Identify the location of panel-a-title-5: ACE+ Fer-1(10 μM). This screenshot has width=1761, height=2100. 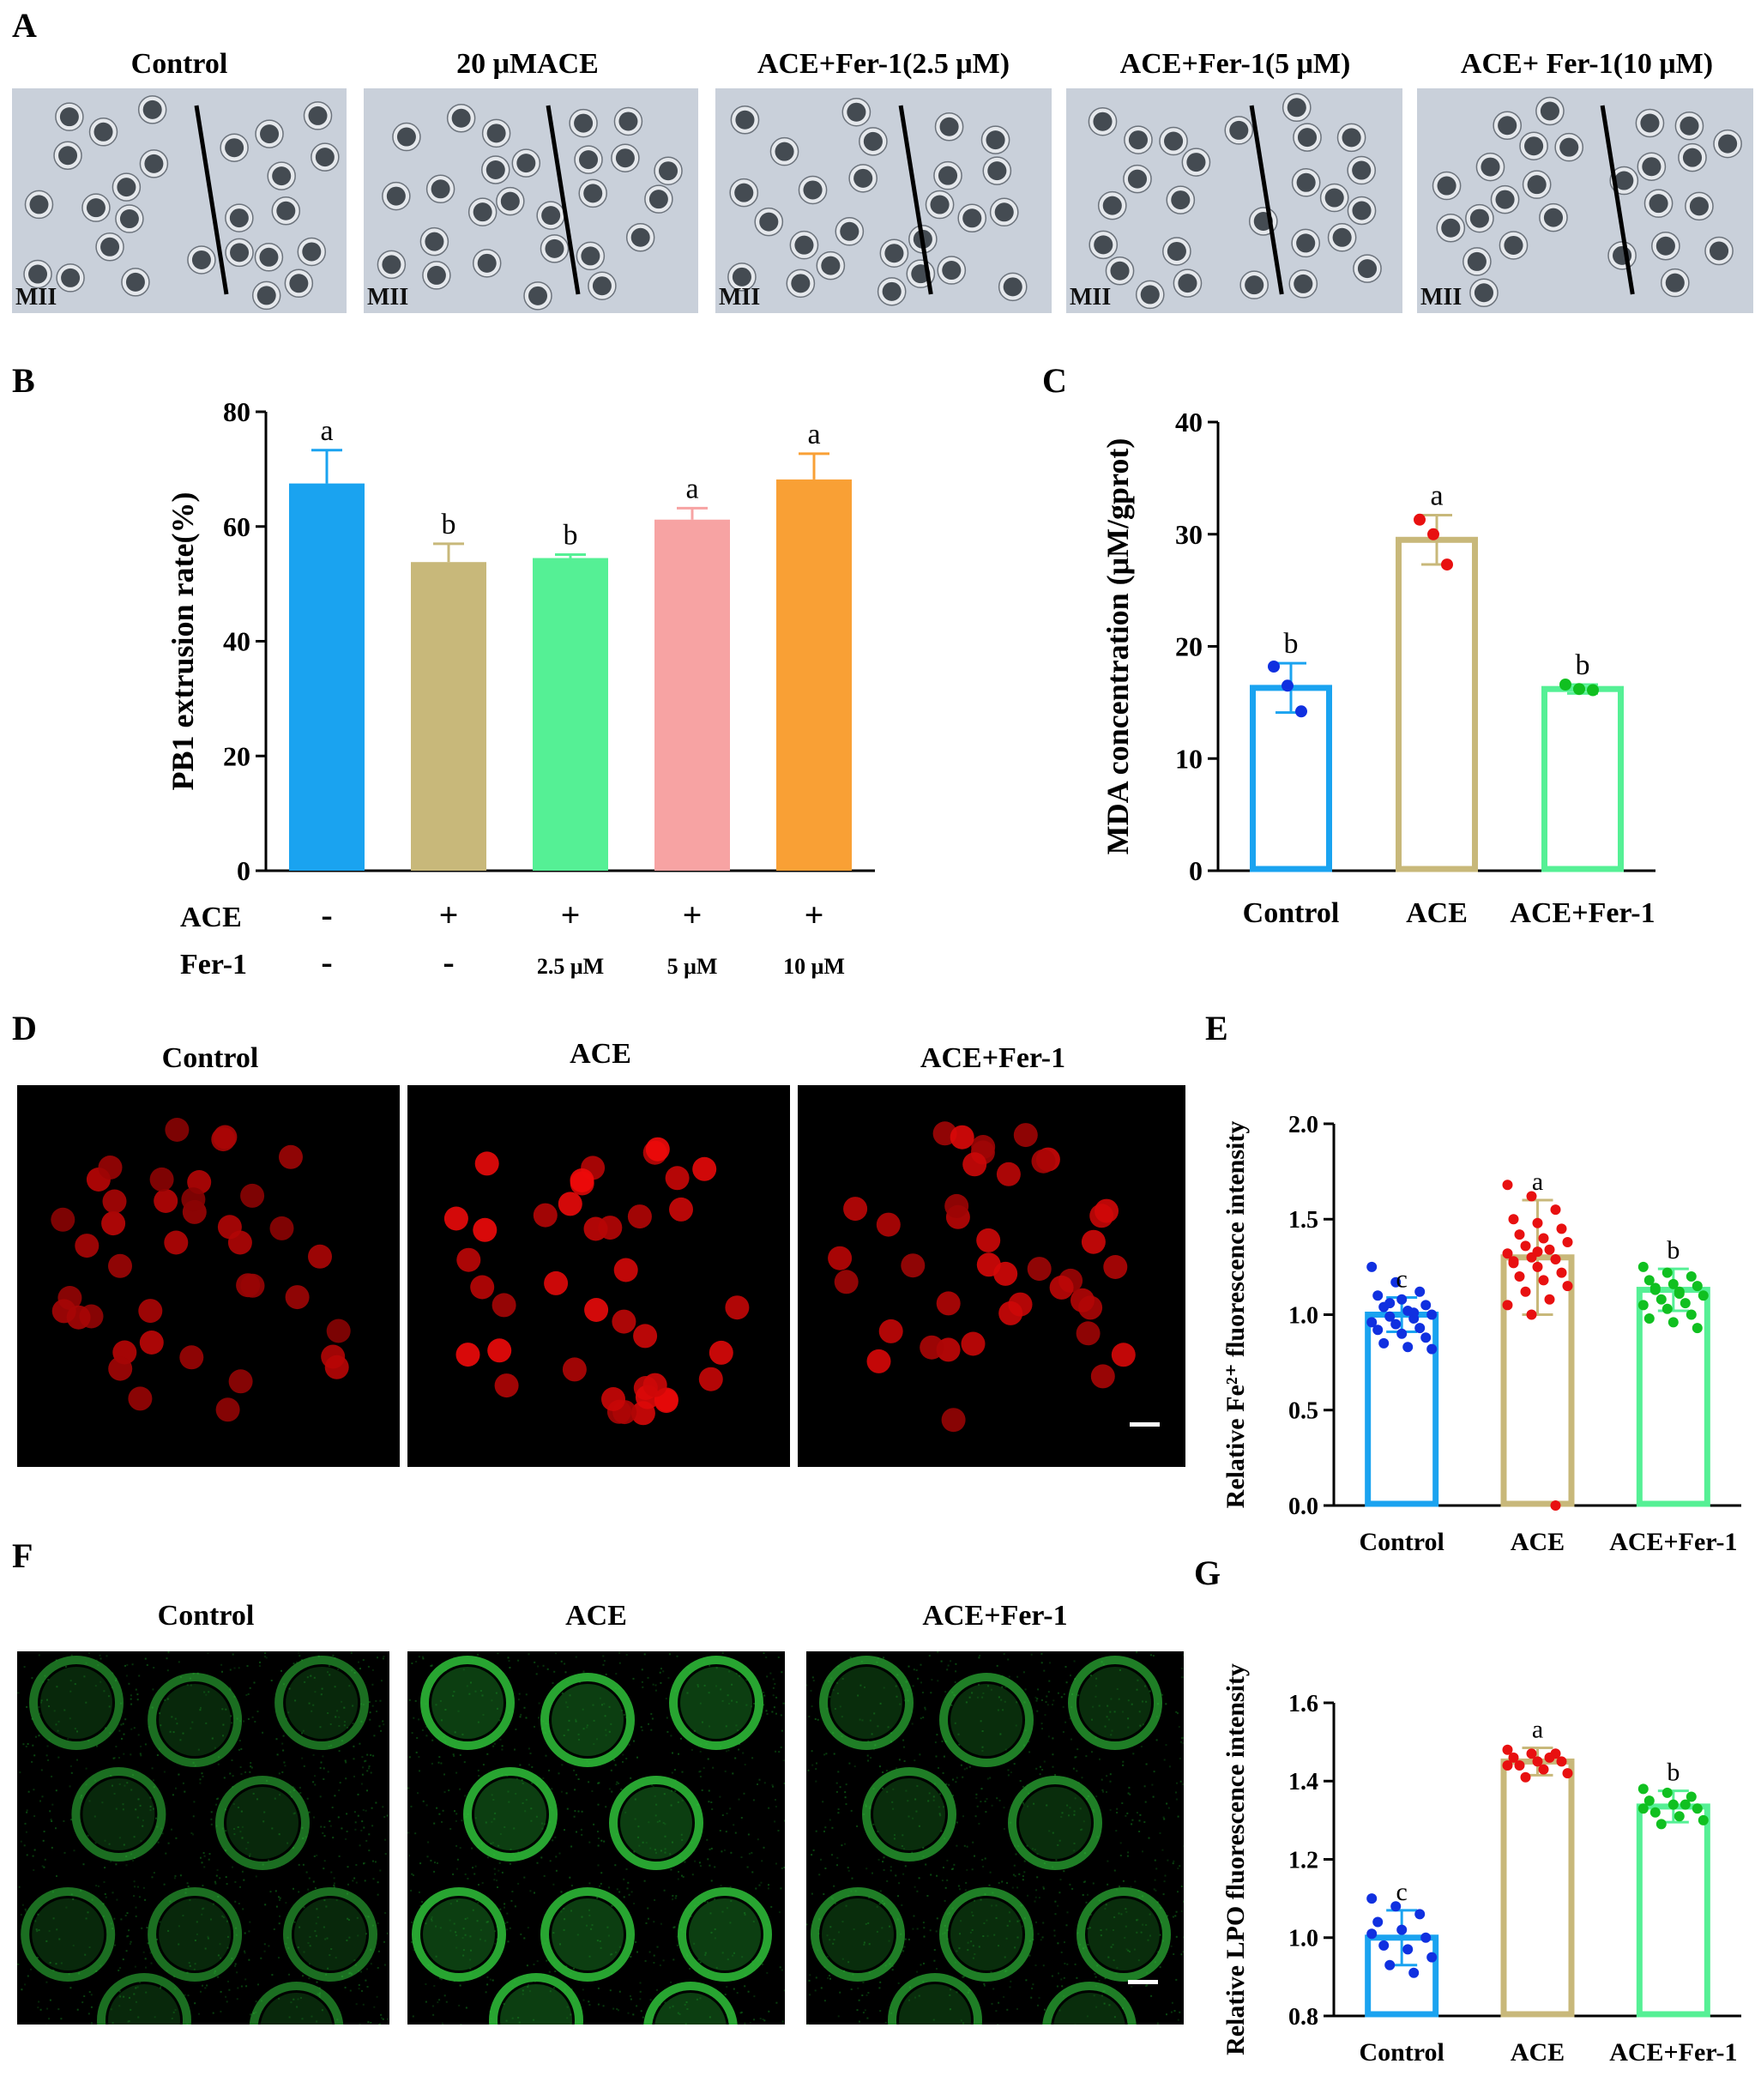
(1587, 64).